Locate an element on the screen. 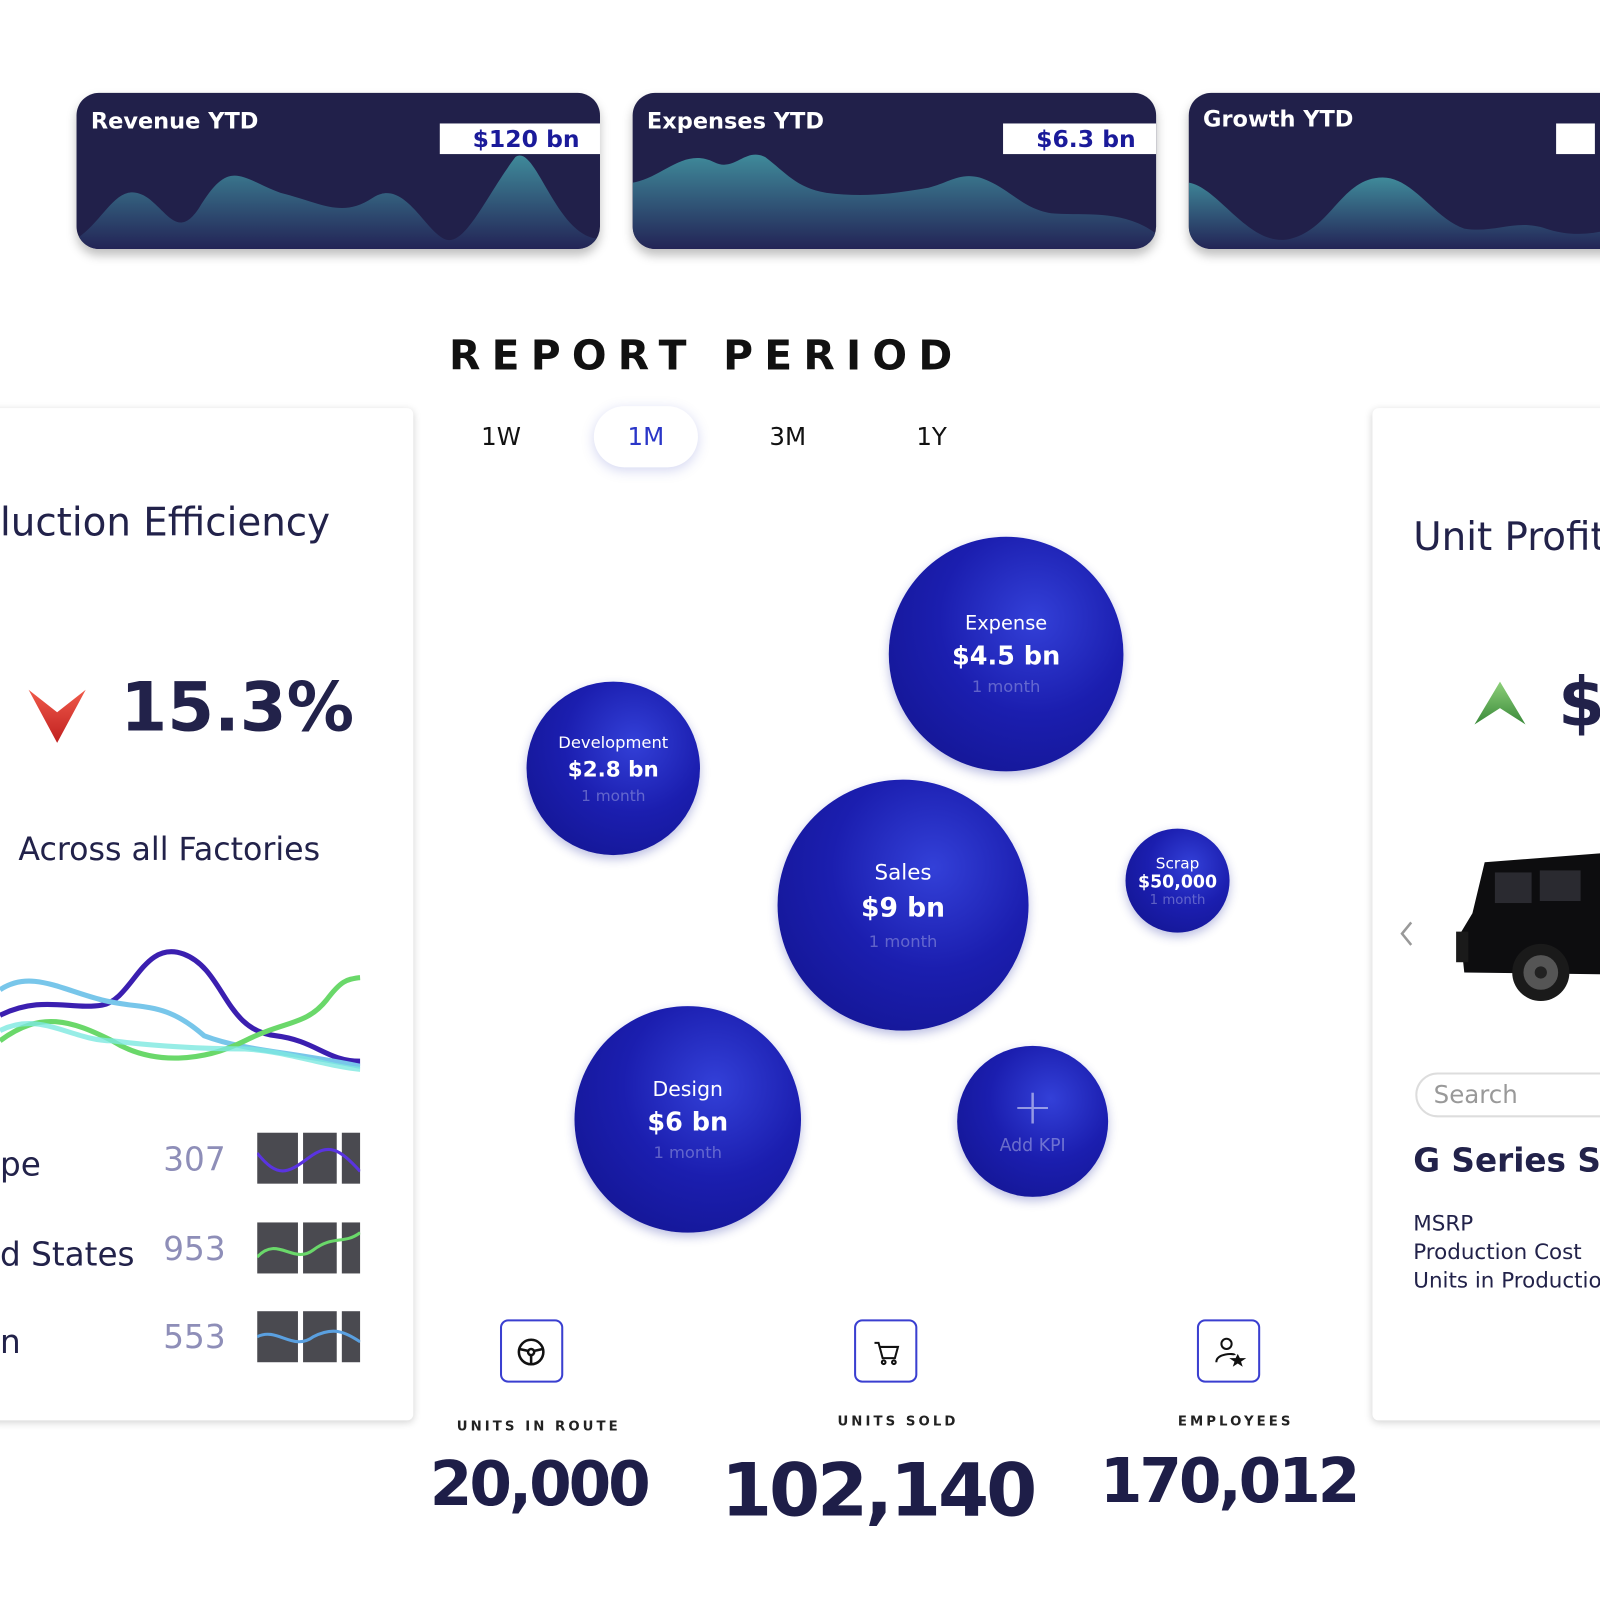 The image size is (1600, 1600). kpi-bubble: Expense $4.5 bn 1 month is located at coordinates (1006, 654).